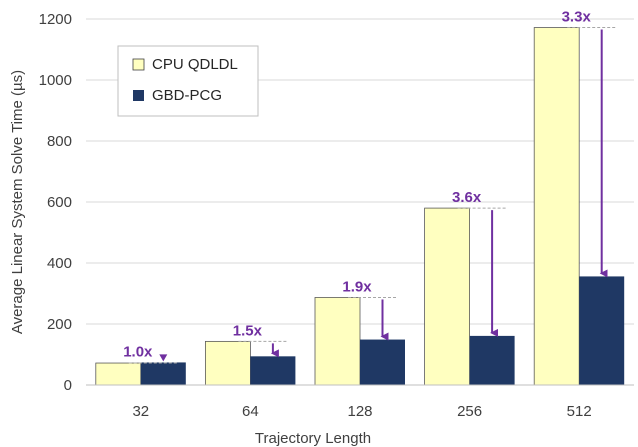 The image size is (638, 447). Describe the element at coordinates (140, 411) in the screenshot. I see `x-tick-label-32: 32` at that location.